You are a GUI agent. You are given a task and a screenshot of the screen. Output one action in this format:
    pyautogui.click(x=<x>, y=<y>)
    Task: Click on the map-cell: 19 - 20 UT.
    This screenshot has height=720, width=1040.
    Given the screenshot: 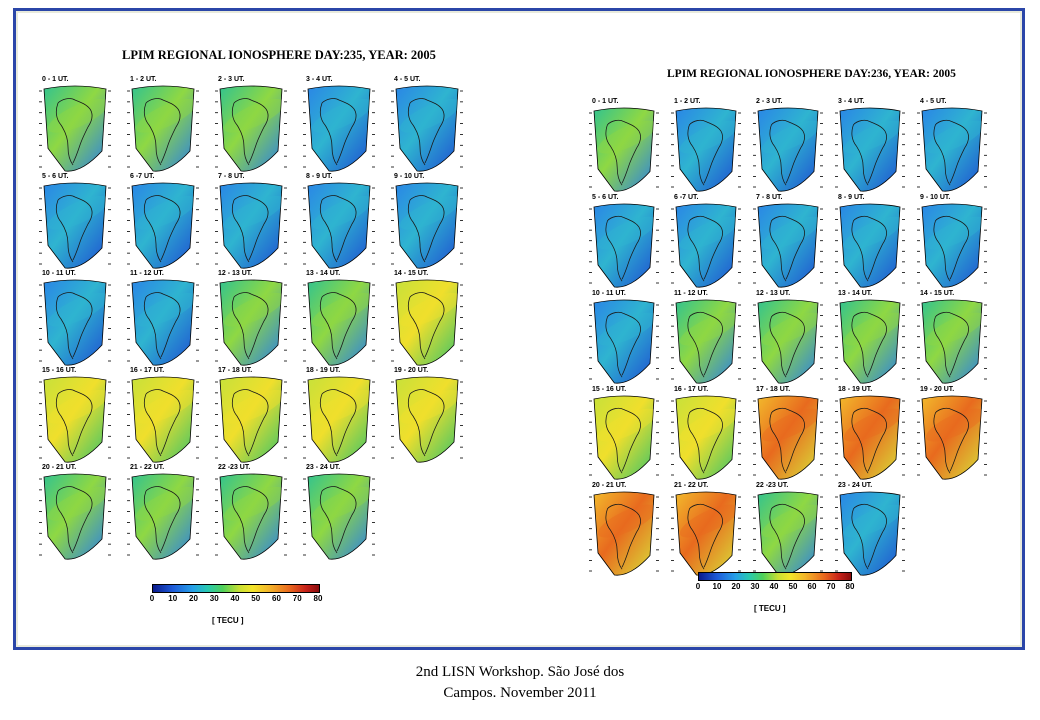 What is the action you would take?
    pyautogui.click(x=952, y=434)
    